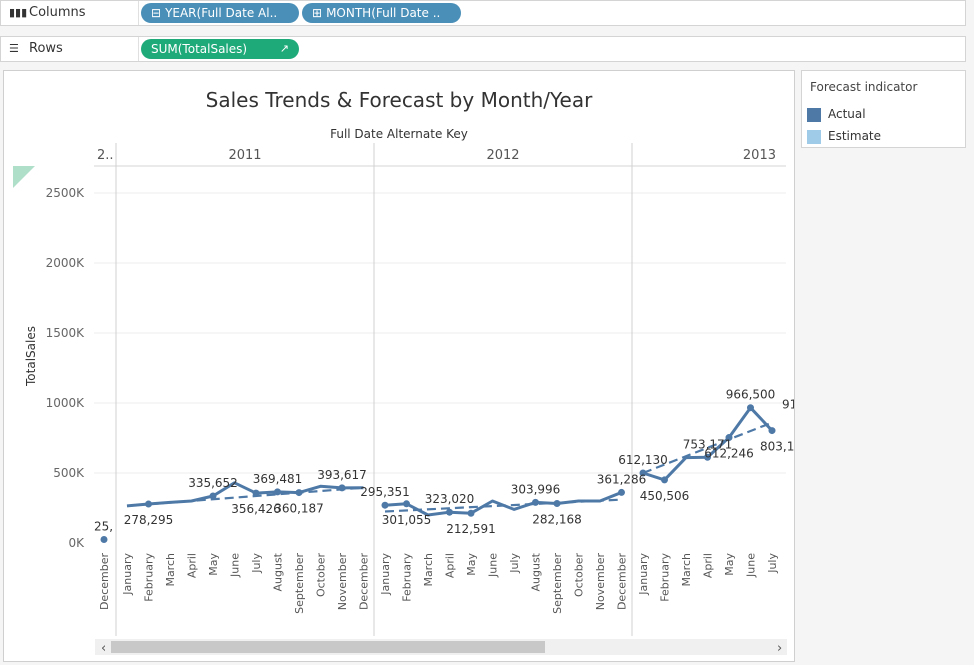 The width and height of the screenshot is (974, 665). I want to click on legend-swatch-actual, so click(814, 114).